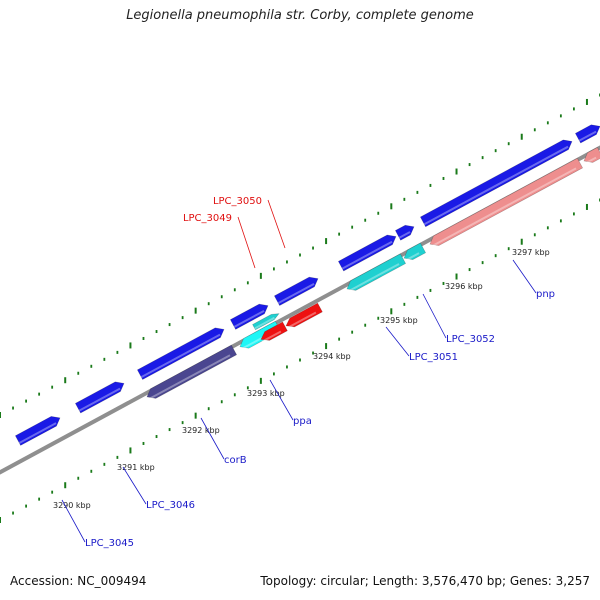  What do you see at coordinates (404, 235) in the screenshot?
I see `gene-arrow-lpc-3052-highlight` at bounding box center [404, 235].